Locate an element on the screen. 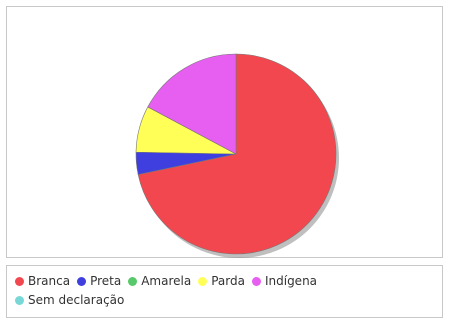  legend-label: Preta is located at coordinates (106, 281).